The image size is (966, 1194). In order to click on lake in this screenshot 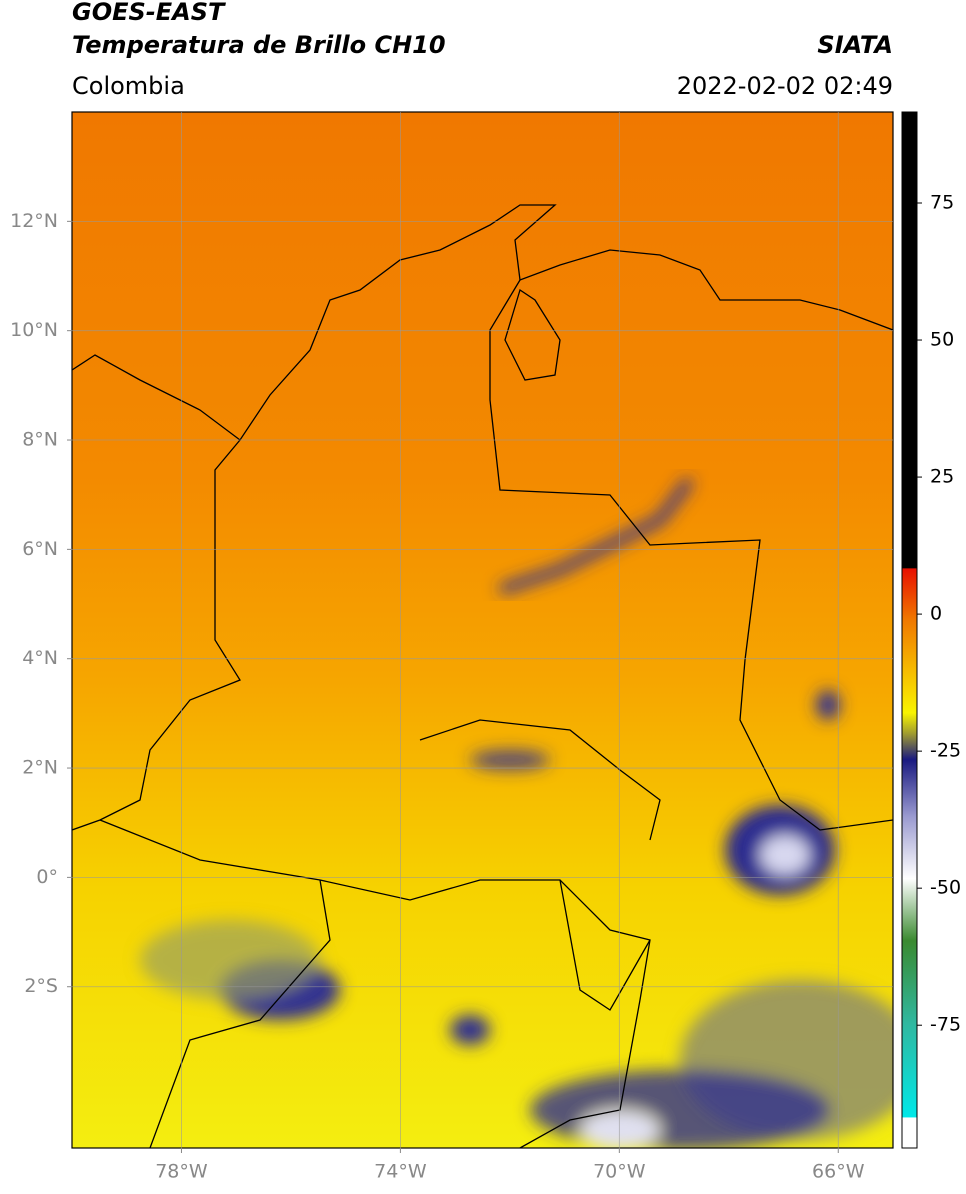, I will do `click(532, 334)`.